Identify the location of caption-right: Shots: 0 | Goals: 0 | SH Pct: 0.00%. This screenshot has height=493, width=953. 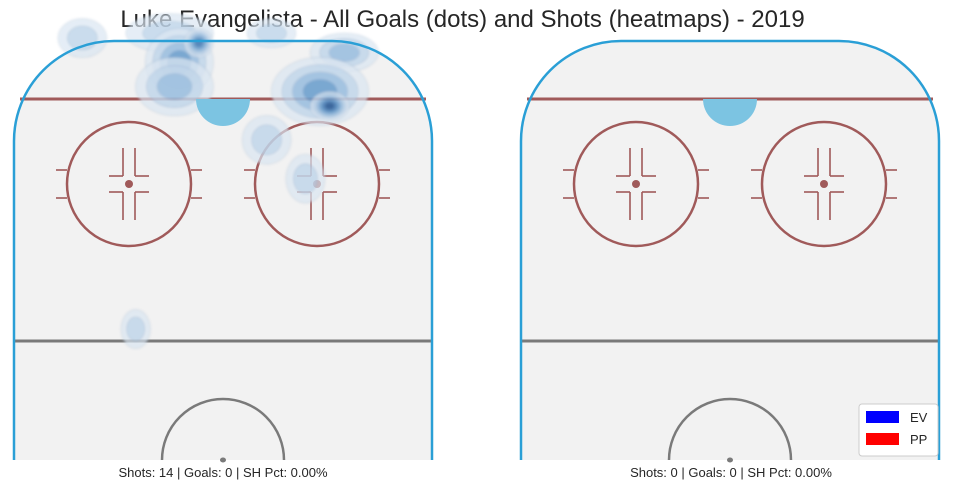
(731, 472).